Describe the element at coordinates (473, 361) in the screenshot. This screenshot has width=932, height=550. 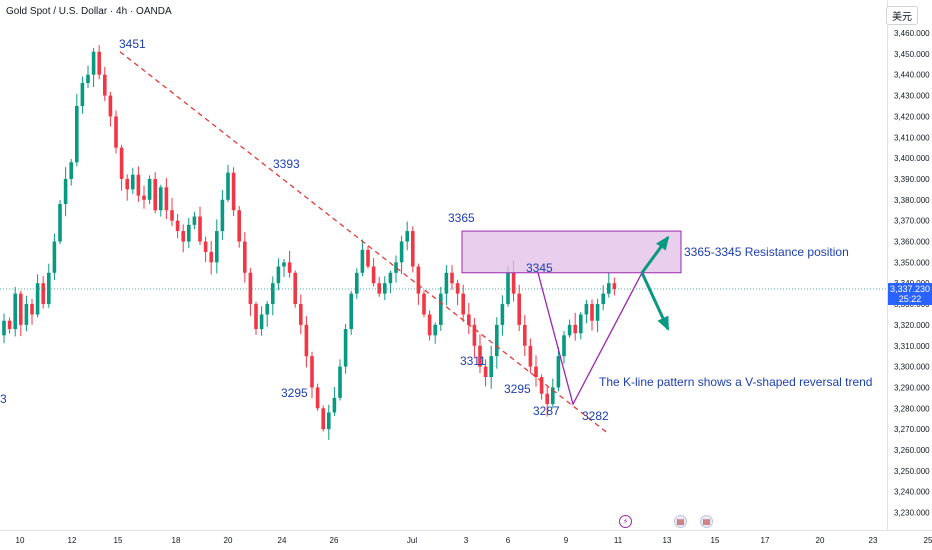
I see `price-label: 3311` at that location.